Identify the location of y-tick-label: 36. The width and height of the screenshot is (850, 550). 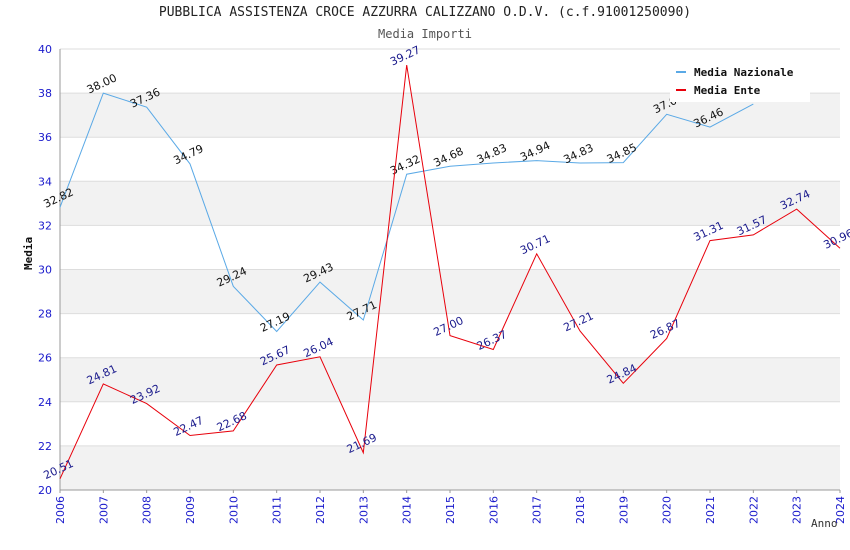
(45, 137).